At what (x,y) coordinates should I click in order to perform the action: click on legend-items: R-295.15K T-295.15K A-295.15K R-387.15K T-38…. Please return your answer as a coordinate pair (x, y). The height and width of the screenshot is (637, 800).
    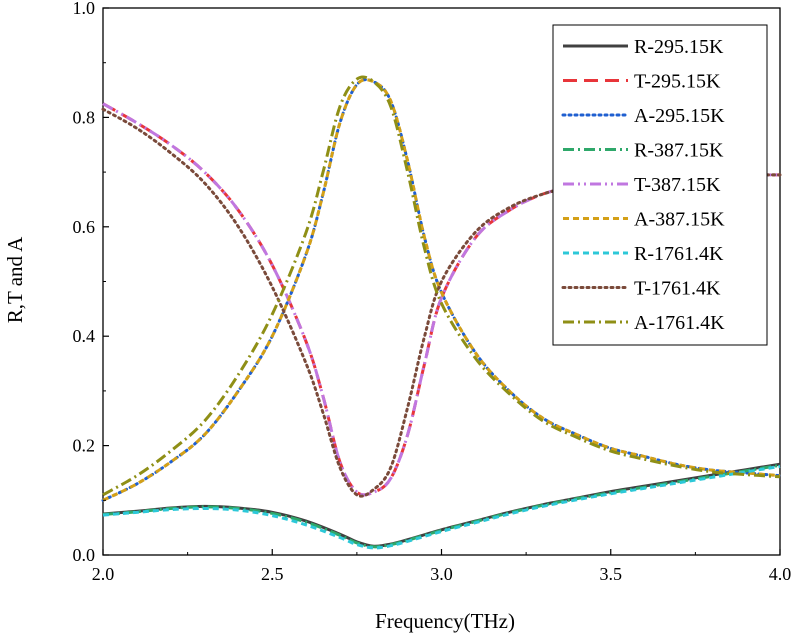
    Looking at the image, I should click on (643, 185).